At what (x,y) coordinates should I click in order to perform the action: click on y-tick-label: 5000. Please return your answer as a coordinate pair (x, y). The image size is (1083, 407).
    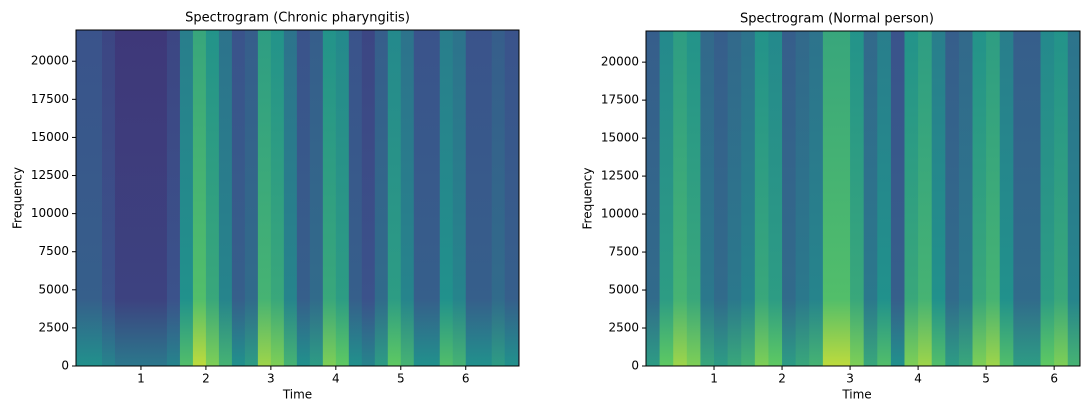
    Looking at the image, I should click on (53, 289).